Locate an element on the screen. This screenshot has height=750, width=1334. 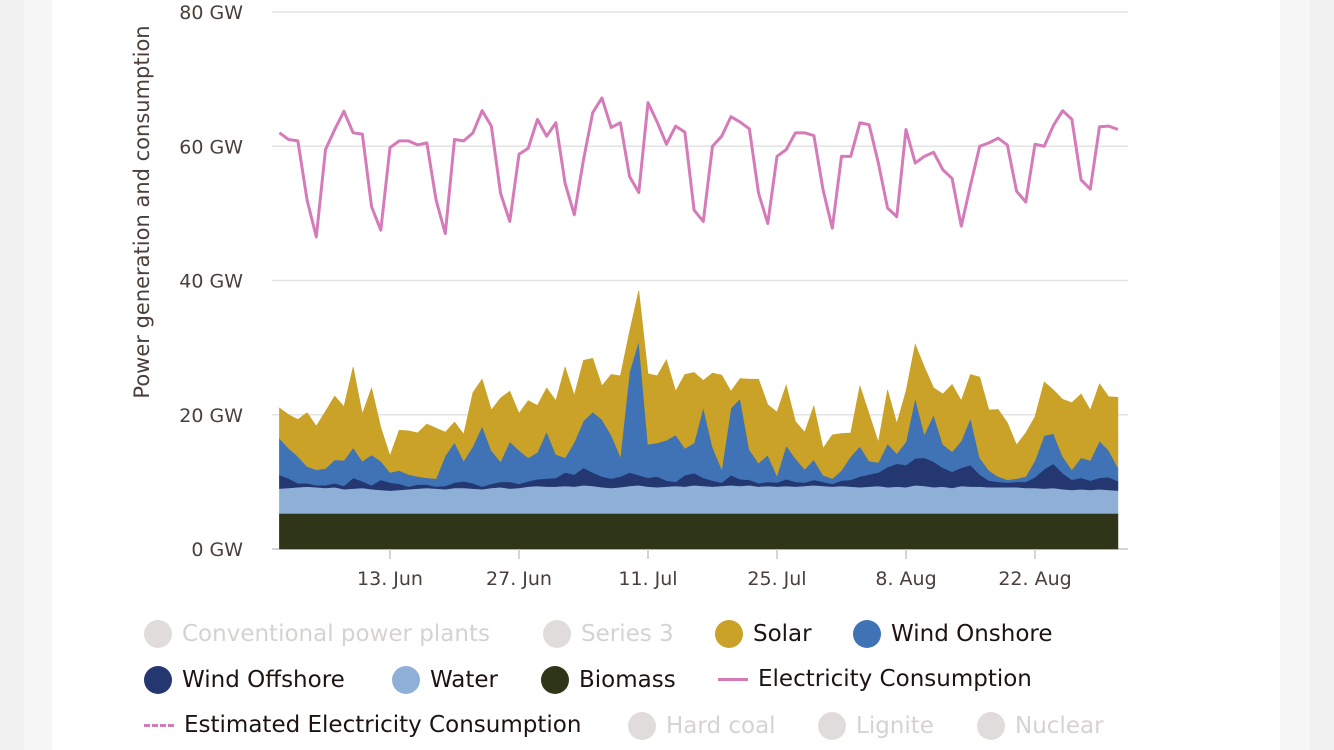
legend-item-estimated-electricity-consumption: Estimated Electricity Consumption is located at coordinates (362, 725).